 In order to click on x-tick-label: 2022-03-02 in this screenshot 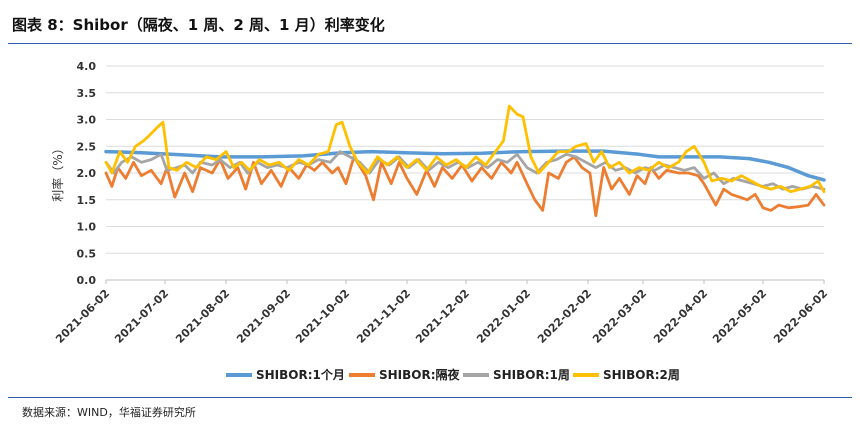, I will do `click(619, 316)`.